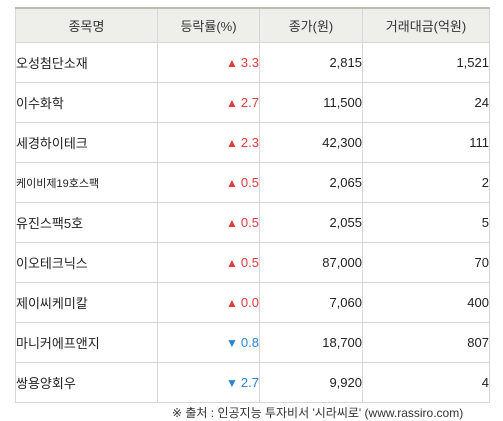 This screenshot has height=421, width=503. I want to click on closing-price: 87,000, so click(311, 262).